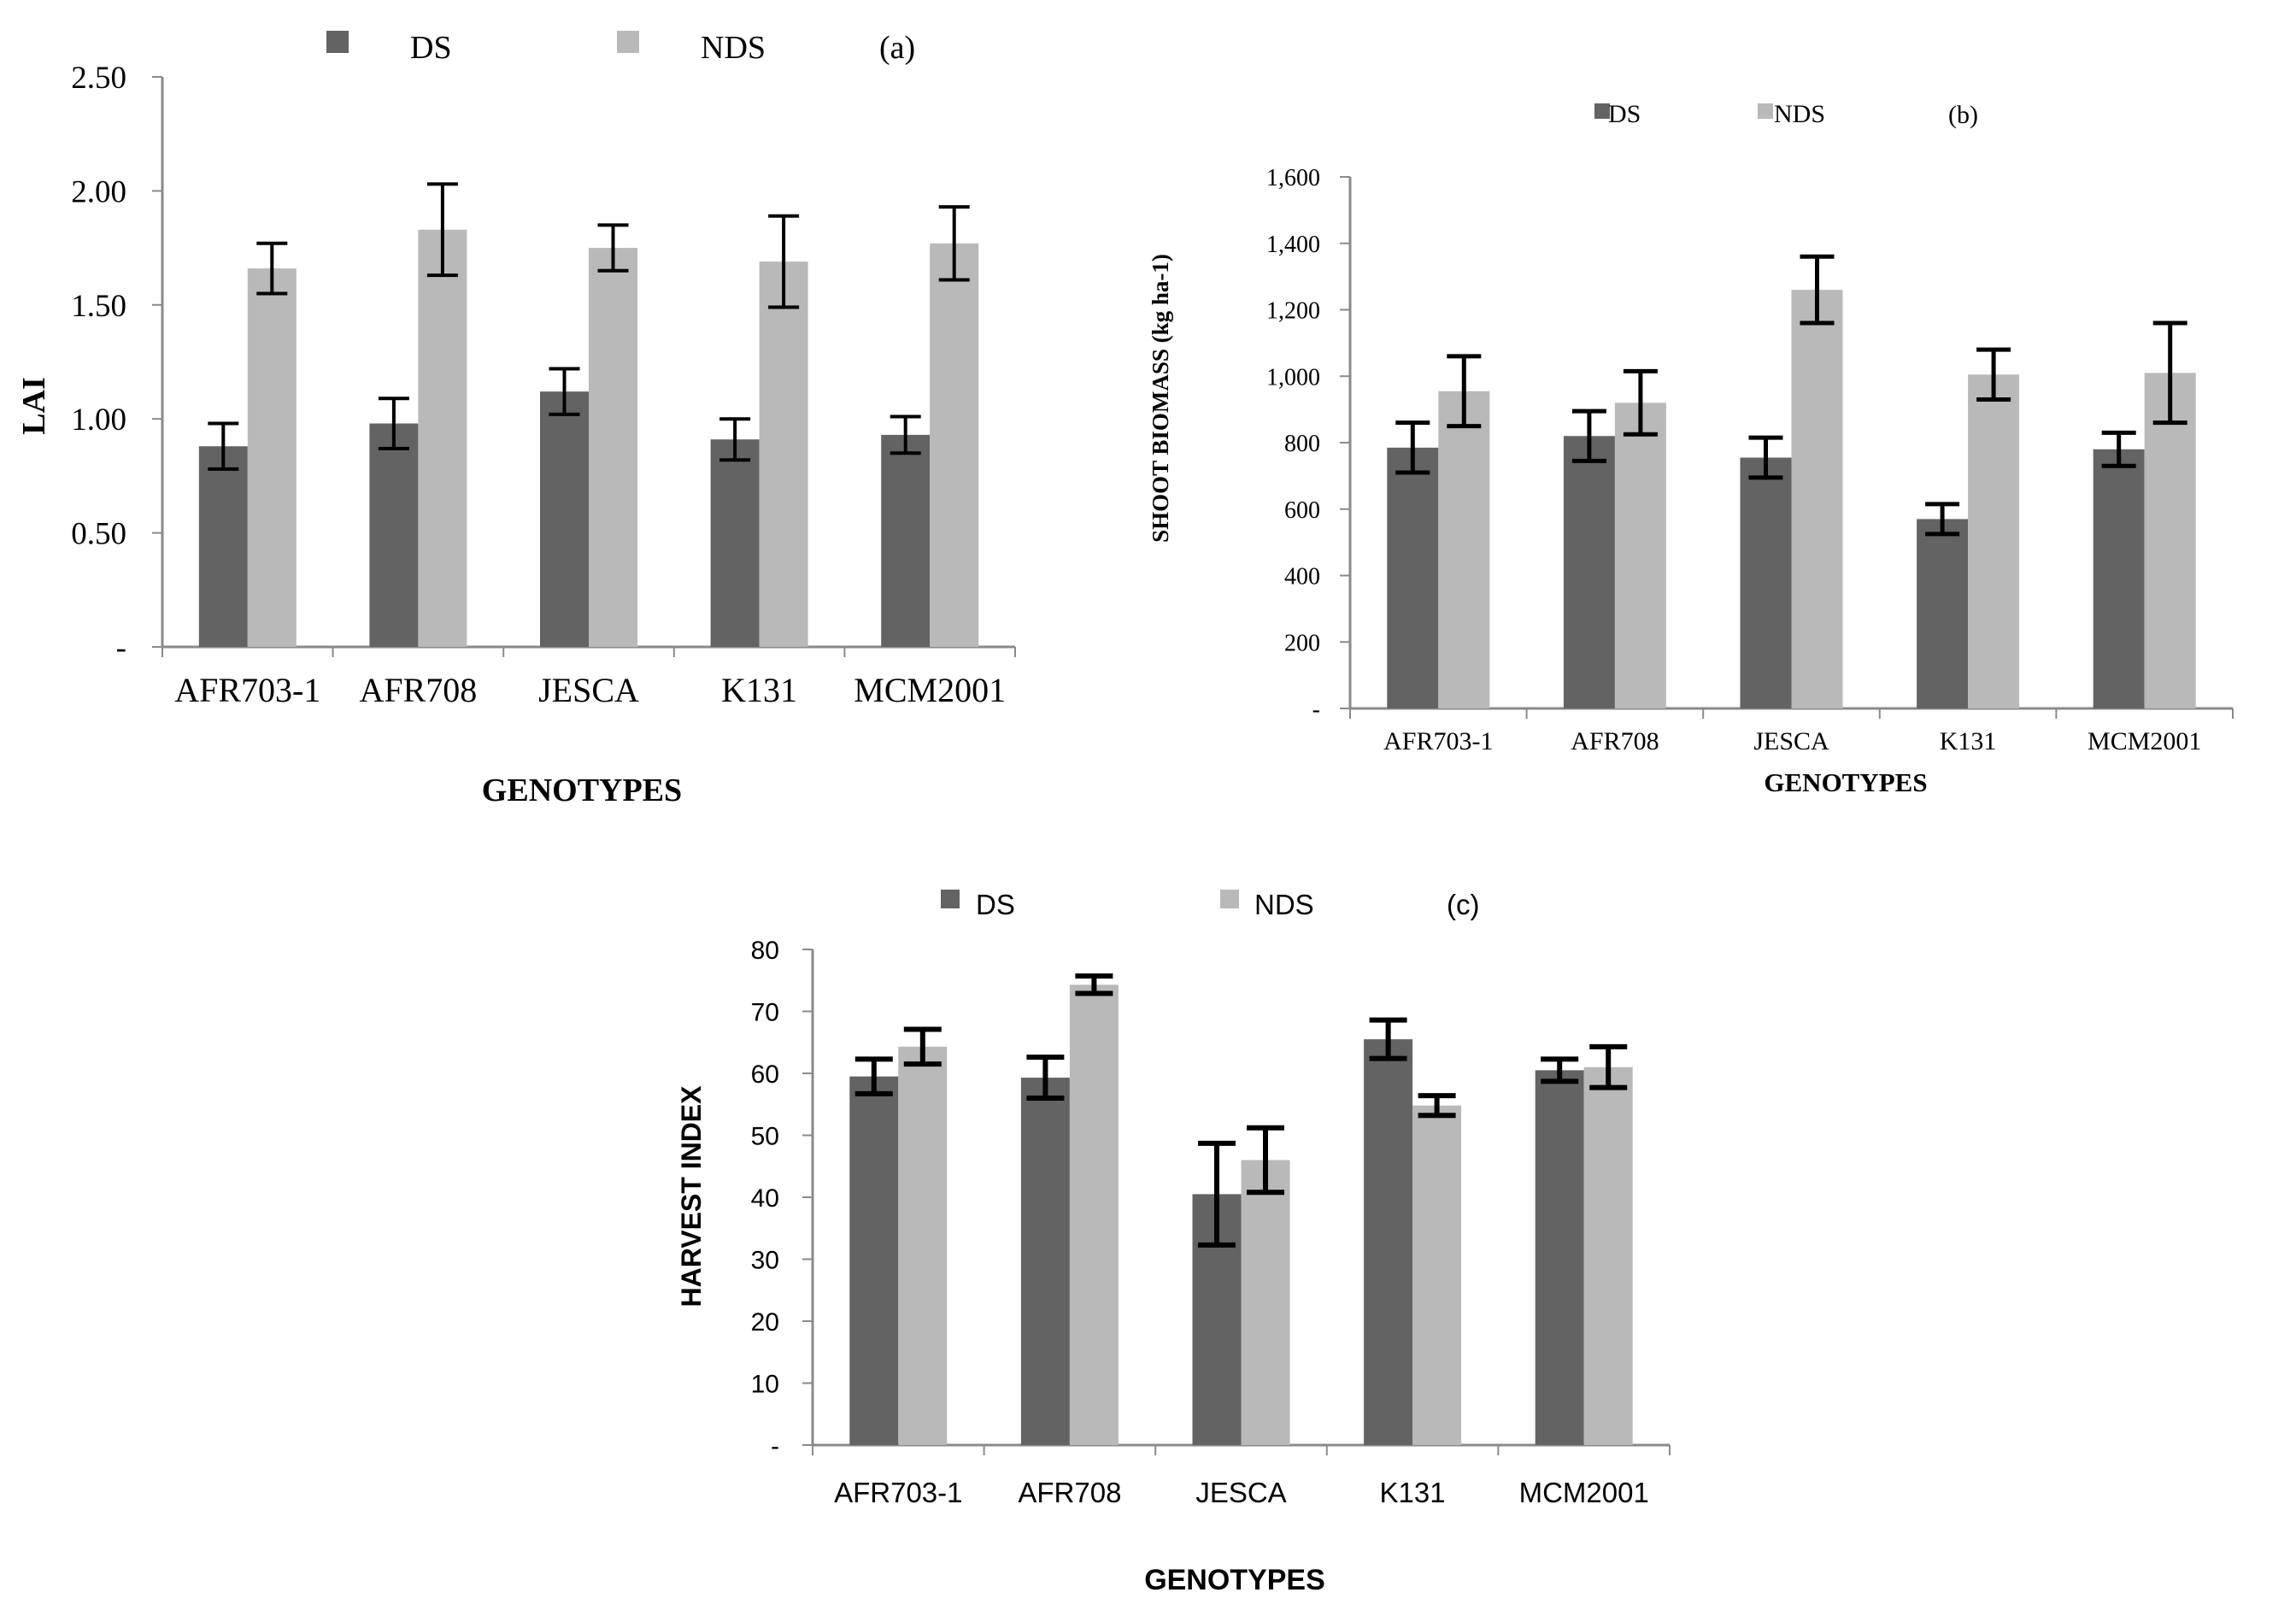 The image size is (2296, 1610). Describe the element at coordinates (1293, 378) in the screenshot. I see `y-tick-label: 1,000` at that location.